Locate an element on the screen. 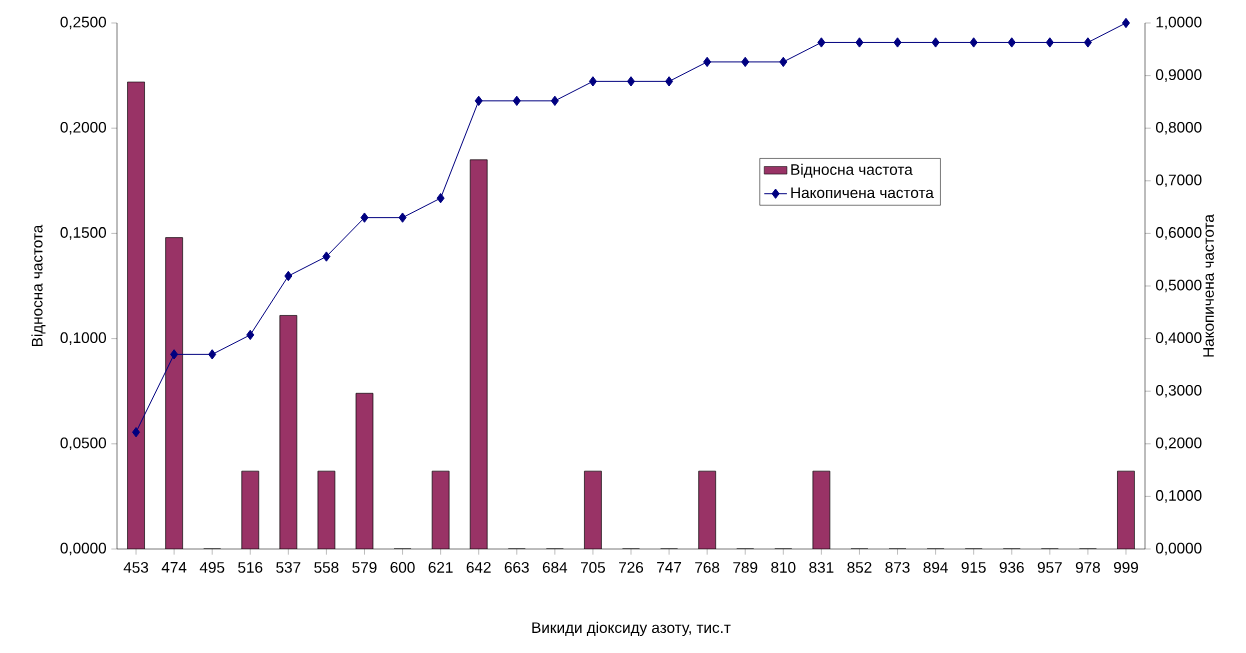 This screenshot has height=653, width=1246. x-tick-label: 684 is located at coordinates (555, 567).